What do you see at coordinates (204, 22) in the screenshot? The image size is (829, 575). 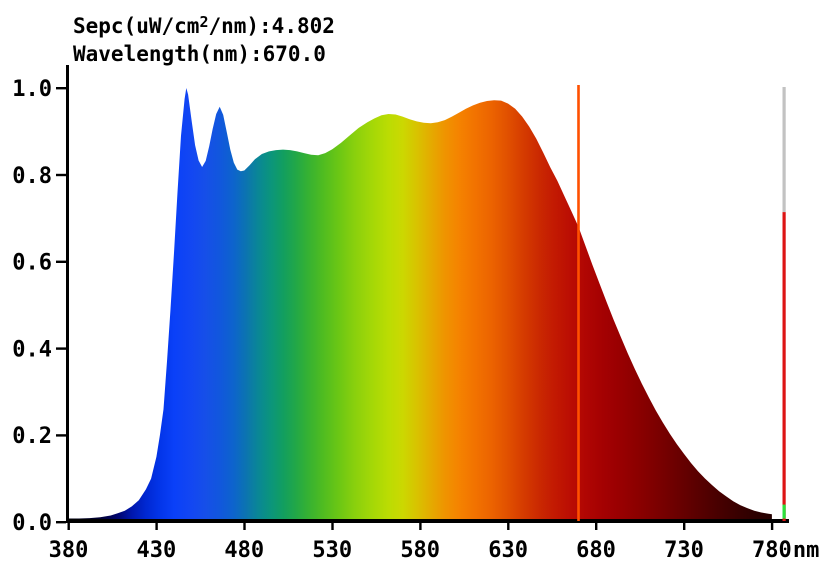 I see `sepc-readout-superscript: 2` at bounding box center [204, 22].